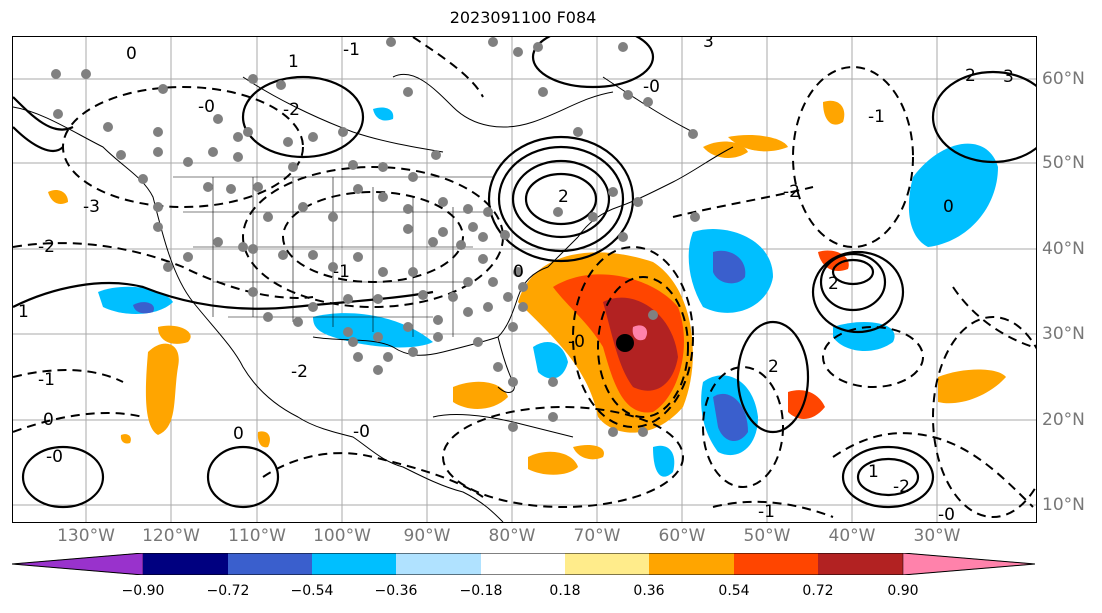  What do you see at coordinates (523, 17) in the screenshot?
I see `map-title: 2023091100 F084` at bounding box center [523, 17].